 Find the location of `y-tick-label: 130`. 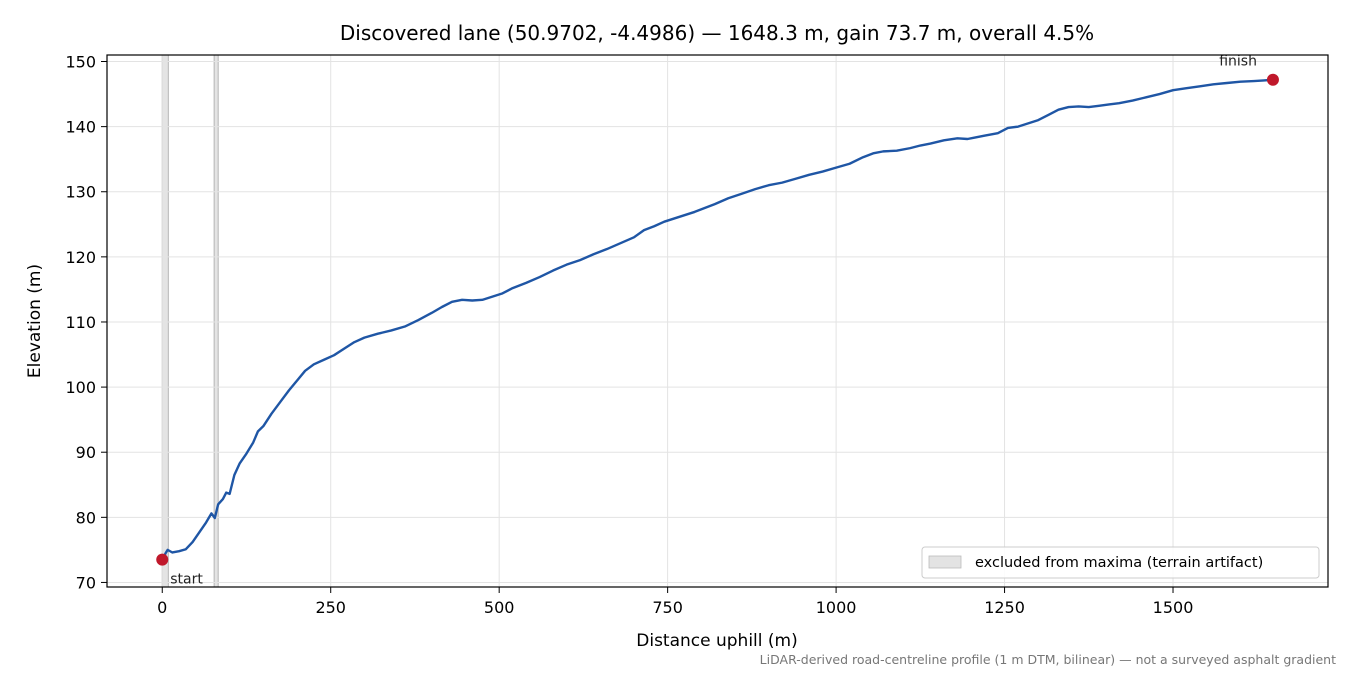

y-tick-label: 130 is located at coordinates (80, 192).